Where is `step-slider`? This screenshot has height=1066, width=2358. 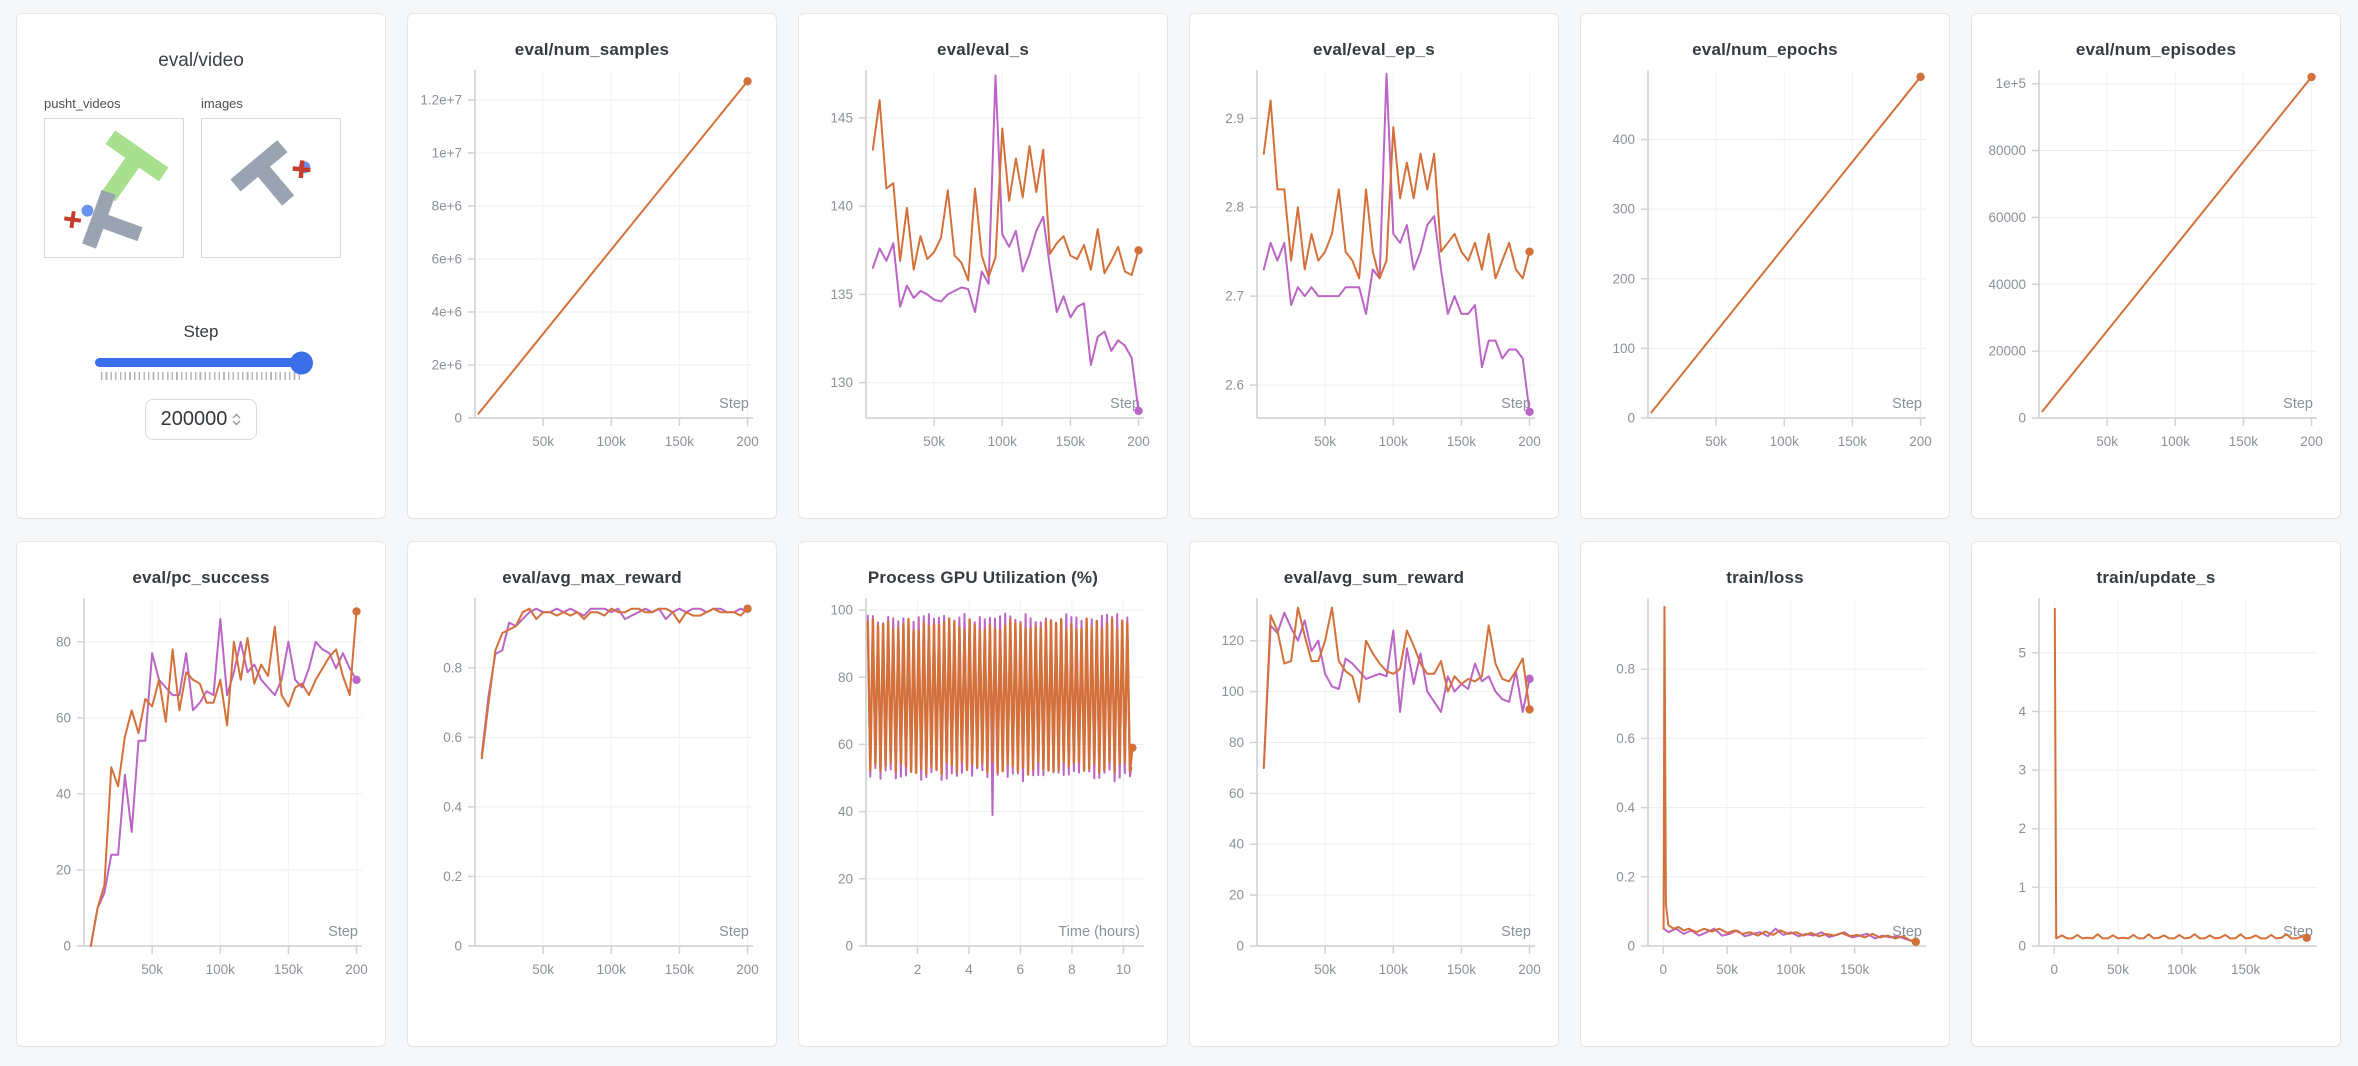
step-slider is located at coordinates (204, 365).